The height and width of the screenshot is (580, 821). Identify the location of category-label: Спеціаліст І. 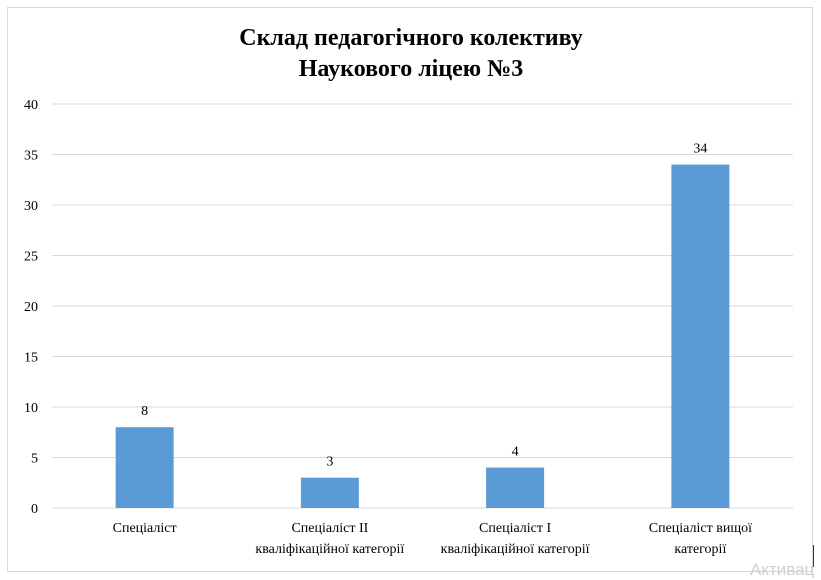
(515, 528).